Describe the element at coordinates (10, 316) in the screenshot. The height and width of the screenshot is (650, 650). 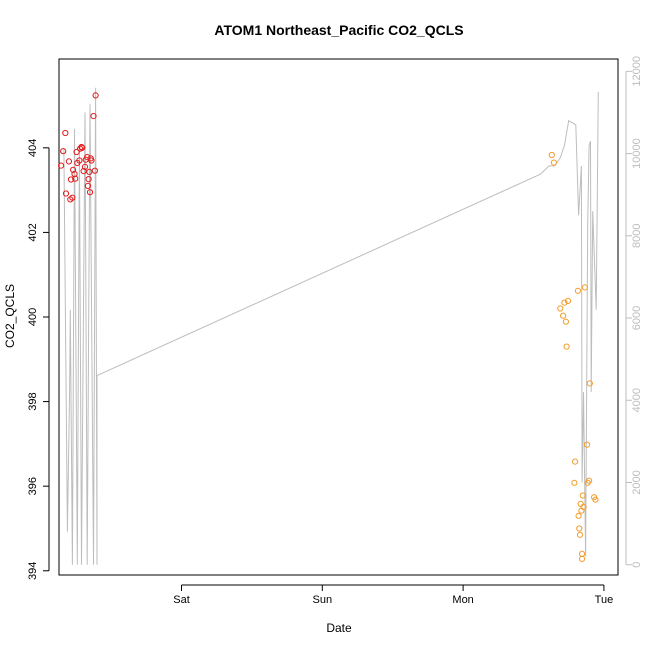
I see `y-axis-label: CO2_QCLS` at that location.